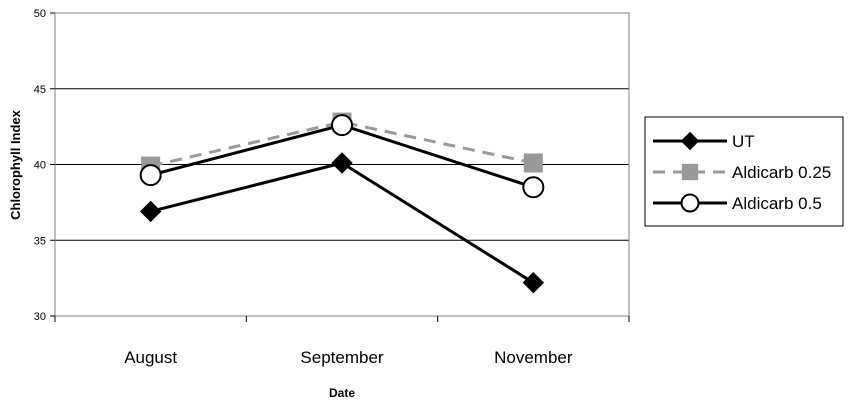 The image size is (851, 406). What do you see at coordinates (341, 357) in the screenshot?
I see `x-tick-label: September` at bounding box center [341, 357].